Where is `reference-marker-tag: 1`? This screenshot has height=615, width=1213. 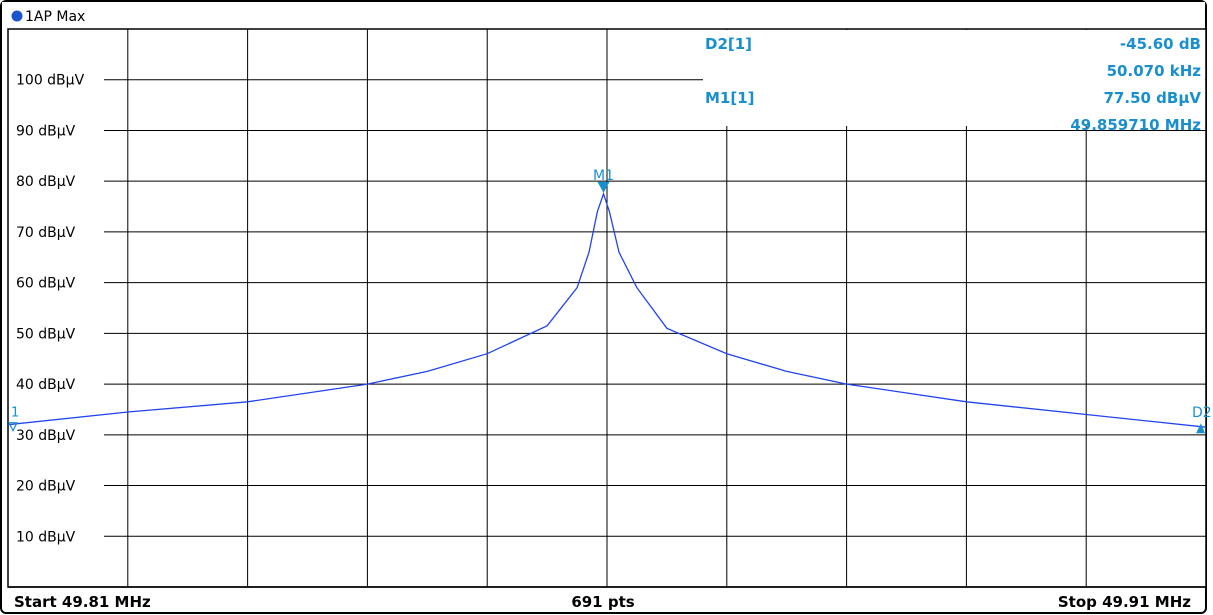
reference-marker-tag: 1 is located at coordinates (15, 413).